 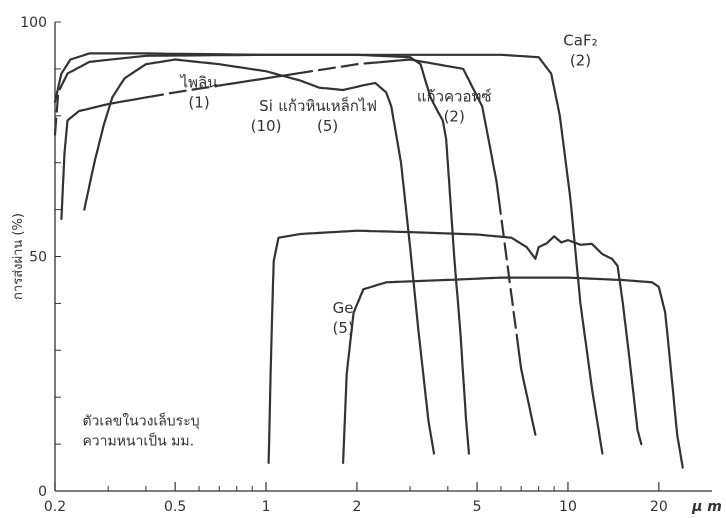 I want to click on series-label: Ge (5), so click(x=342, y=318).